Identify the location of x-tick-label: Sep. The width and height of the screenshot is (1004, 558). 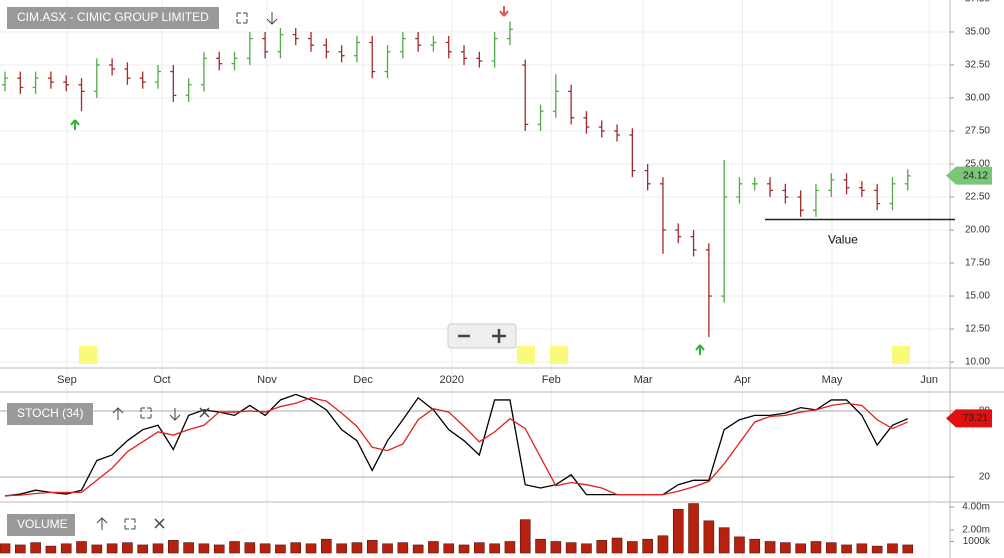
(67, 380).